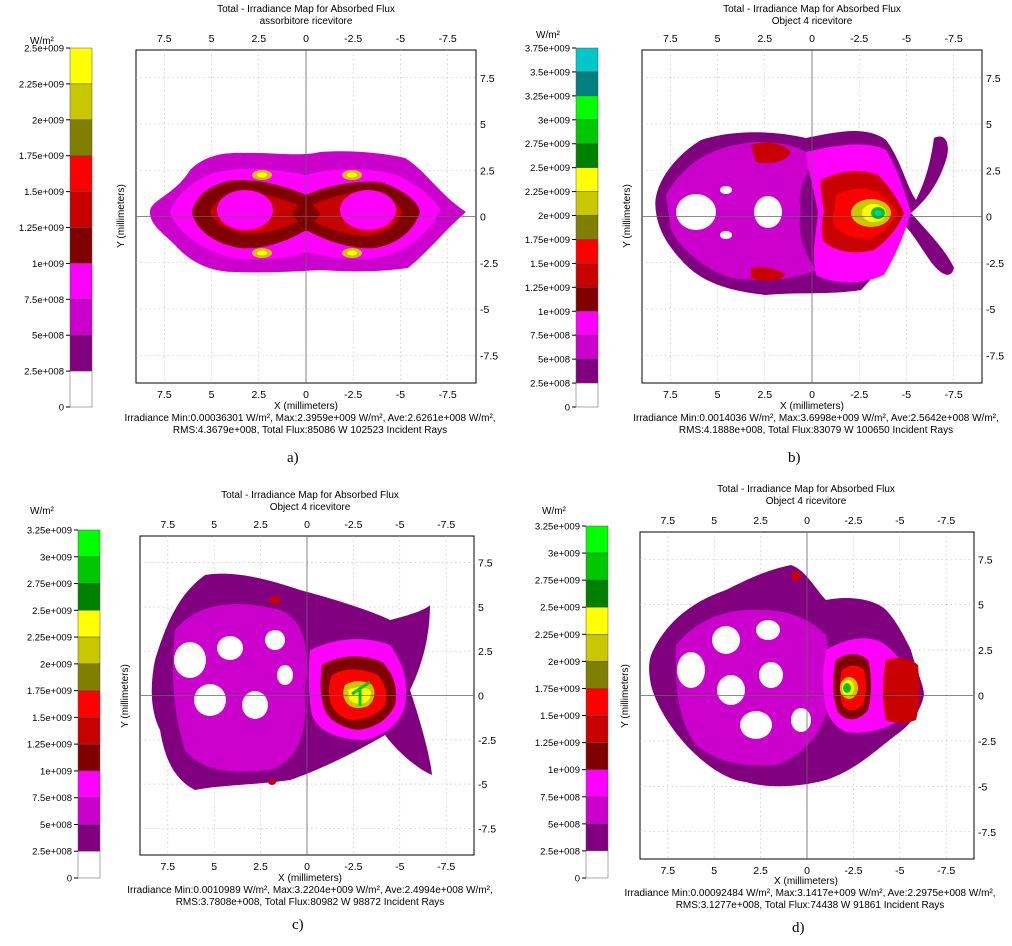 The height and width of the screenshot is (946, 1012). I want to click on colorbar-tick-label: 1.25e+009, so click(547, 288).